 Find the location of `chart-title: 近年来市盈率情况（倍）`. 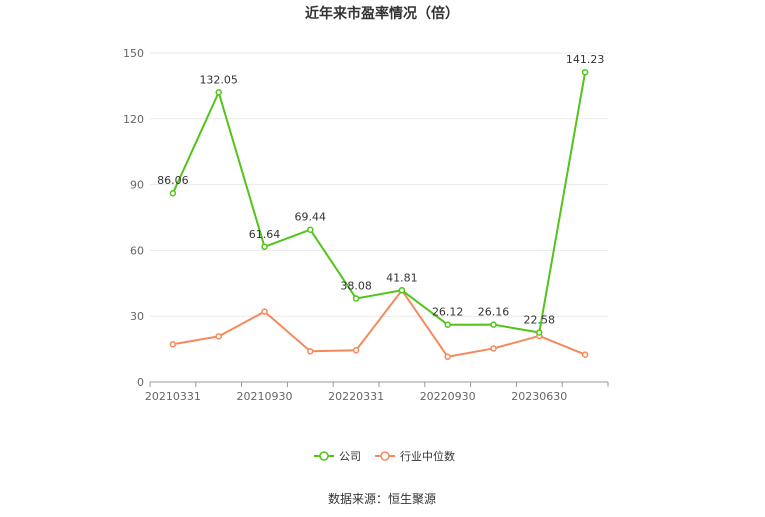

chart-title: 近年来市盈率情况（倍） is located at coordinates (382, 13).